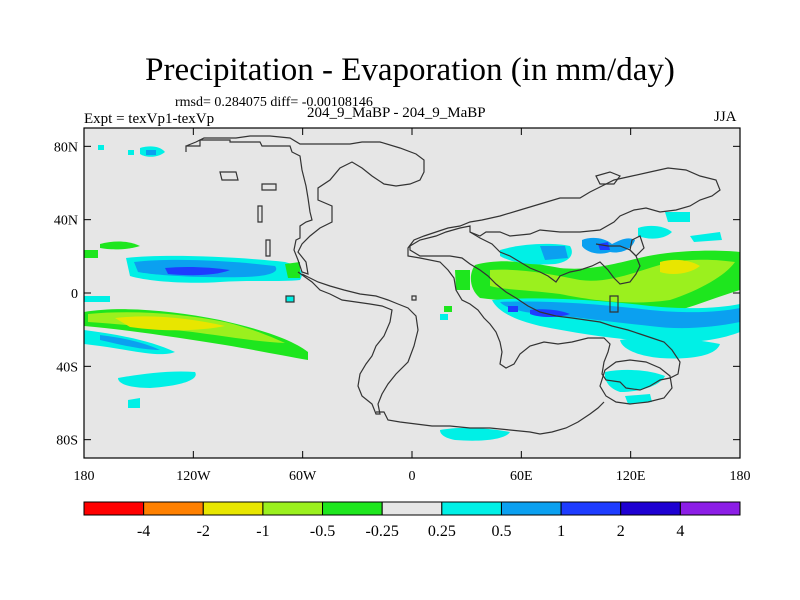 The width and height of the screenshot is (800, 600). What do you see at coordinates (66, 147) in the screenshot?
I see `y-tick-label: 80N` at bounding box center [66, 147].